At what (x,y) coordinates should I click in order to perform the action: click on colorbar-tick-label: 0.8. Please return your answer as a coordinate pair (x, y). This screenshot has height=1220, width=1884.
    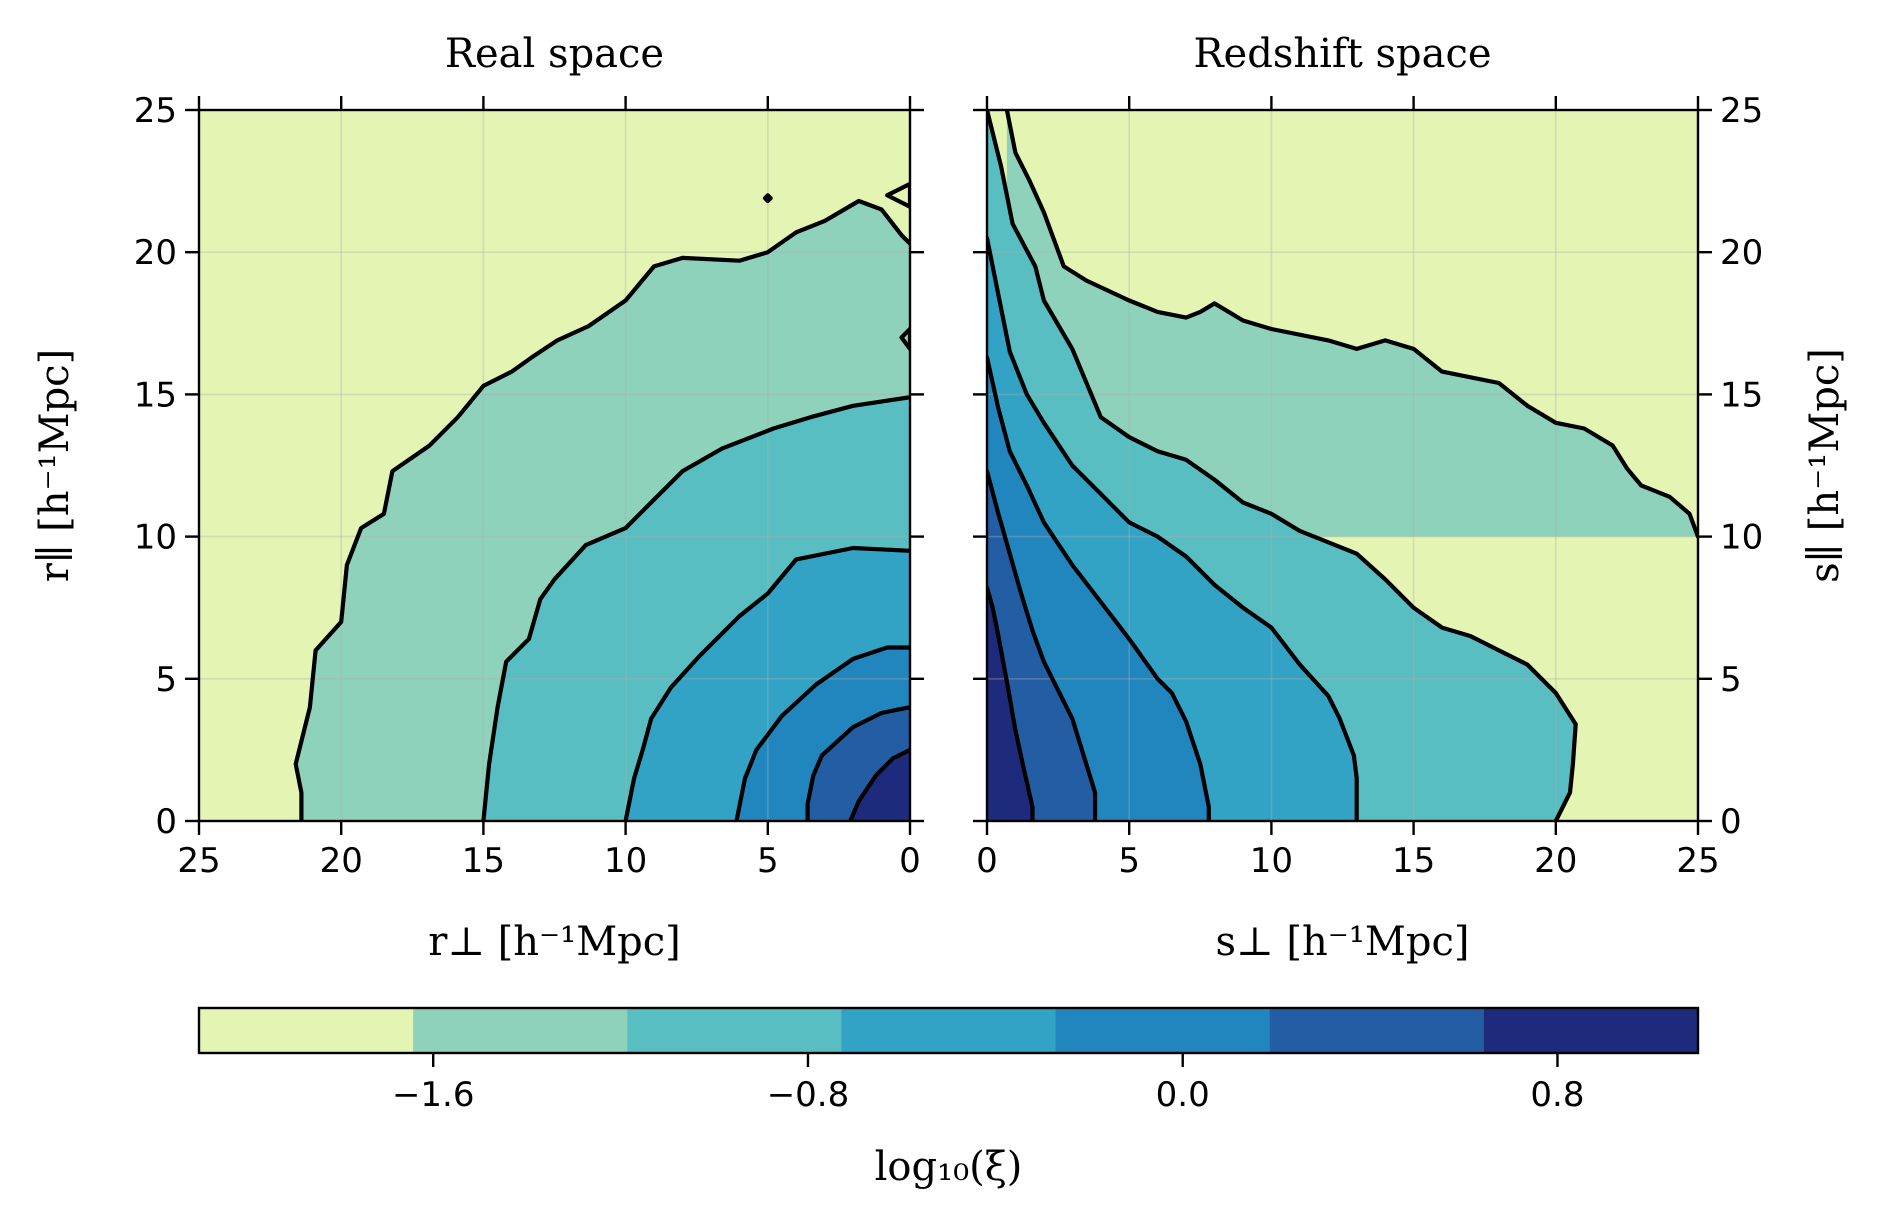
    Looking at the image, I should click on (1557, 1095).